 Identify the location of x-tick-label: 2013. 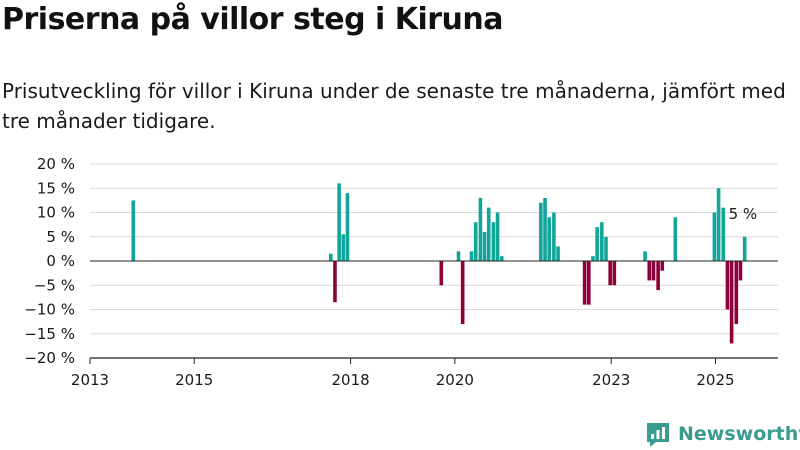
(90, 380).